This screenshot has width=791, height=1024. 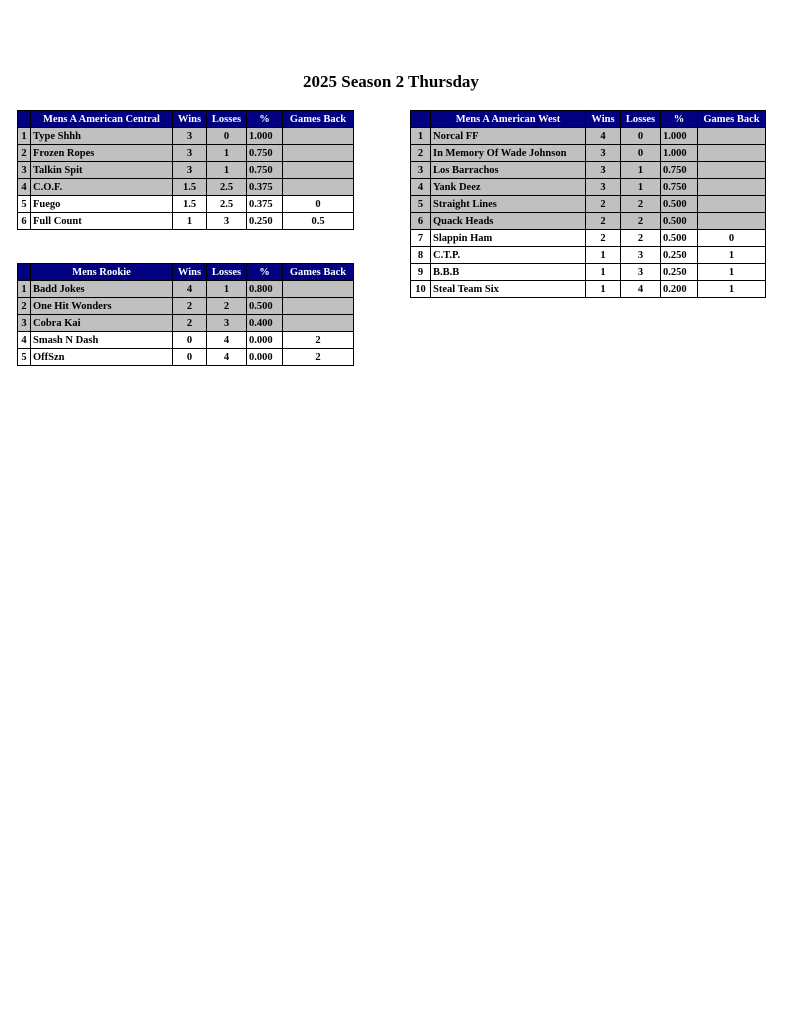 I want to click on team-name-cell: Cobra Kai, so click(x=101, y=323).